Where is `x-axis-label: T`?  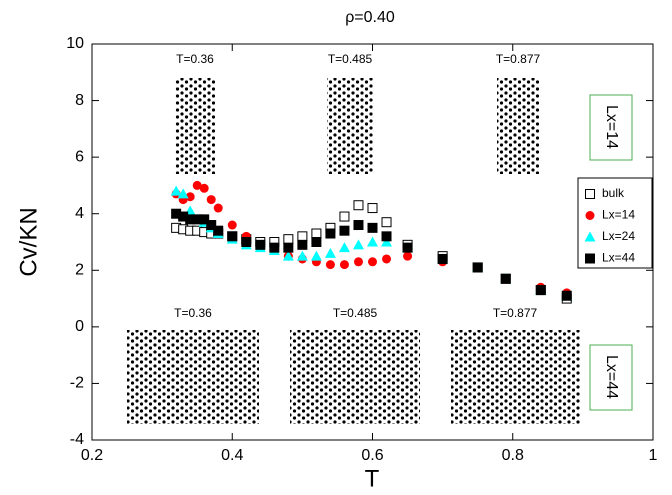
x-axis-label: T is located at coordinates (372, 478).